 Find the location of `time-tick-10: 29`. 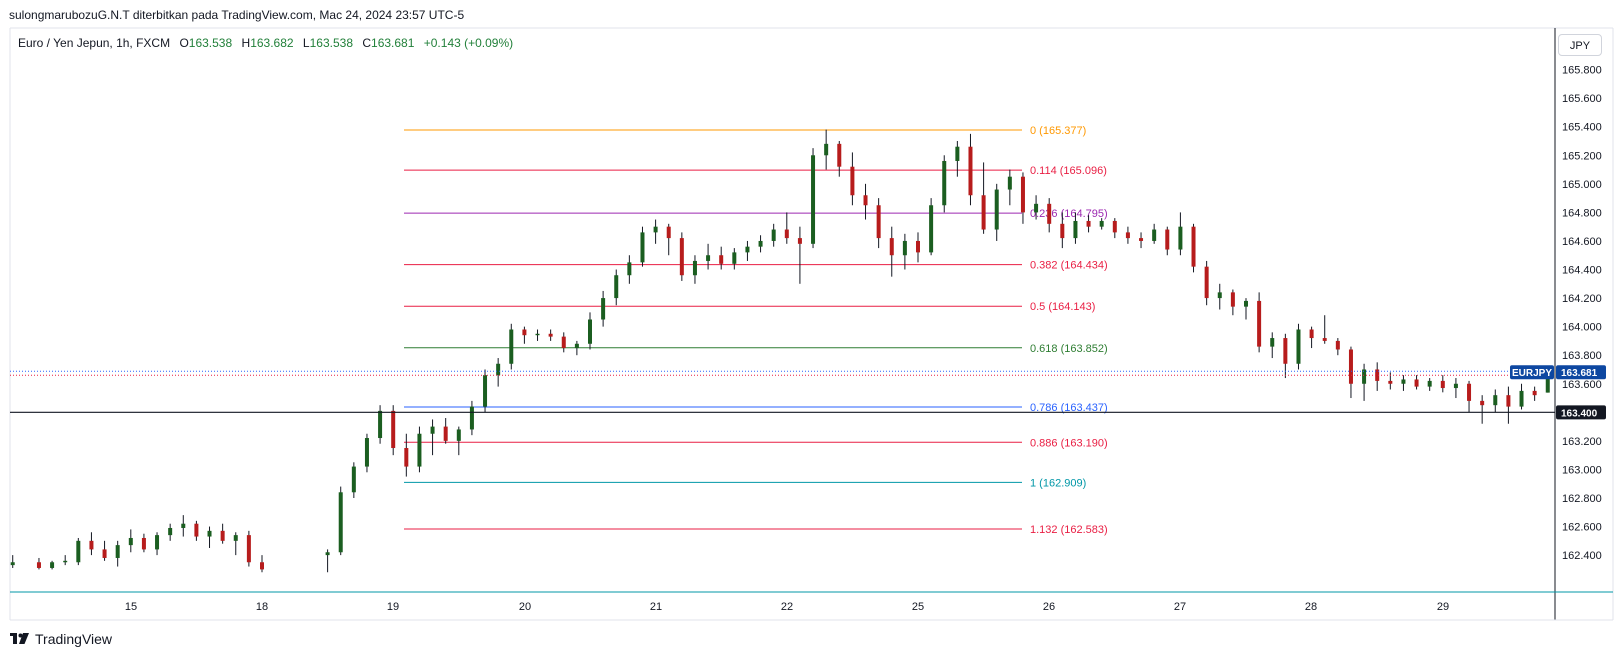

time-tick-10: 29 is located at coordinates (1443, 607).